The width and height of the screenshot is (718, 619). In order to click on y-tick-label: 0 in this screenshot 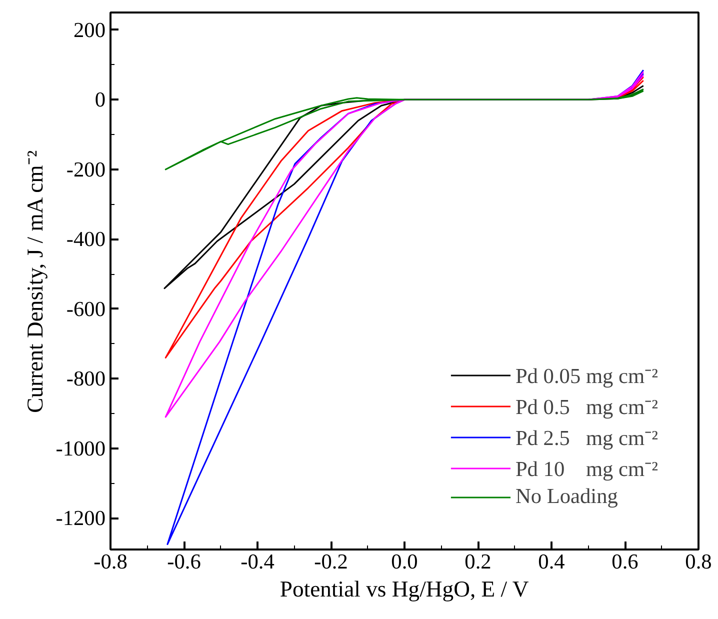, I will do `click(100, 100)`.